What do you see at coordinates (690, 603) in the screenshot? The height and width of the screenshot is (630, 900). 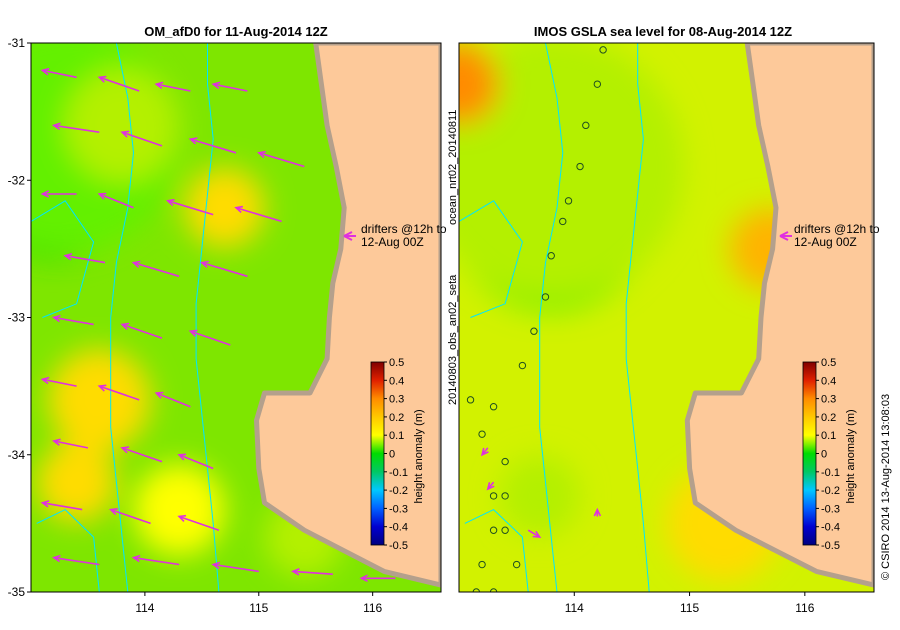 I see `right-axes: 114 115 116` at bounding box center [690, 603].